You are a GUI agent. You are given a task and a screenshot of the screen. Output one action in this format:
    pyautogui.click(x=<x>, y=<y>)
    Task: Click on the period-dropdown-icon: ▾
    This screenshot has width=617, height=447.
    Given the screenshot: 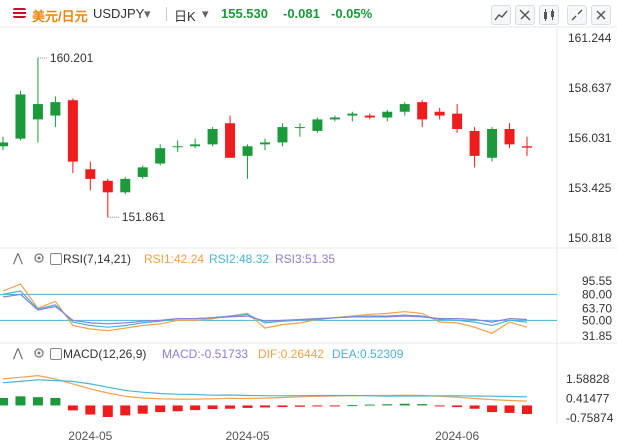 What is the action you would take?
    pyautogui.click(x=205, y=13)
    